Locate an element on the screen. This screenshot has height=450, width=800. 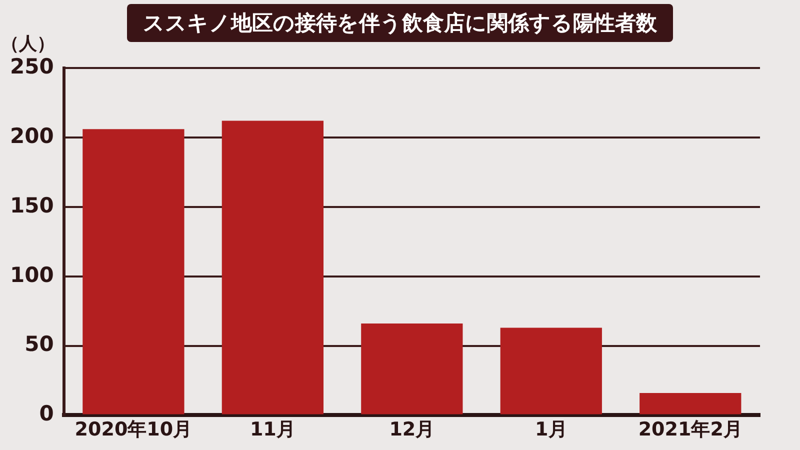
y-tick-label: 100 is located at coordinates (32, 274).